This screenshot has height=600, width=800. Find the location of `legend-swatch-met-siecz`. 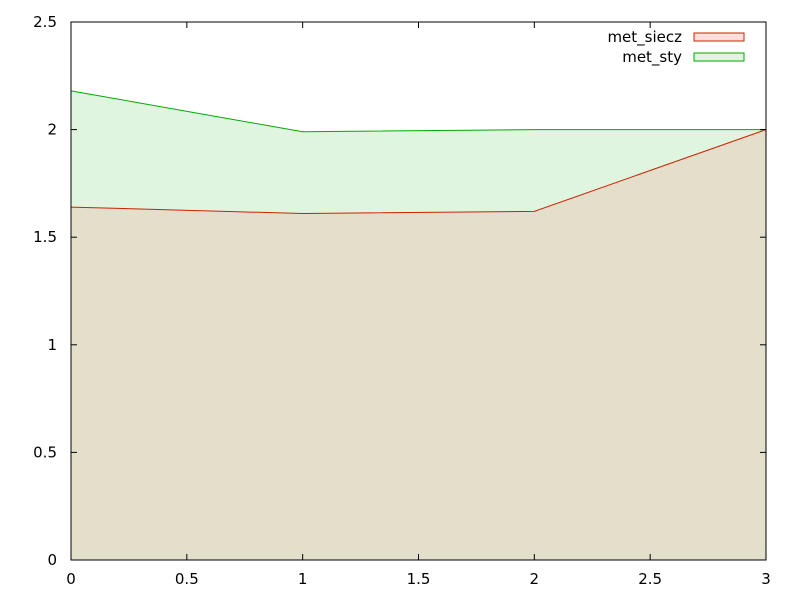

legend-swatch-met-siecz is located at coordinates (719, 37).